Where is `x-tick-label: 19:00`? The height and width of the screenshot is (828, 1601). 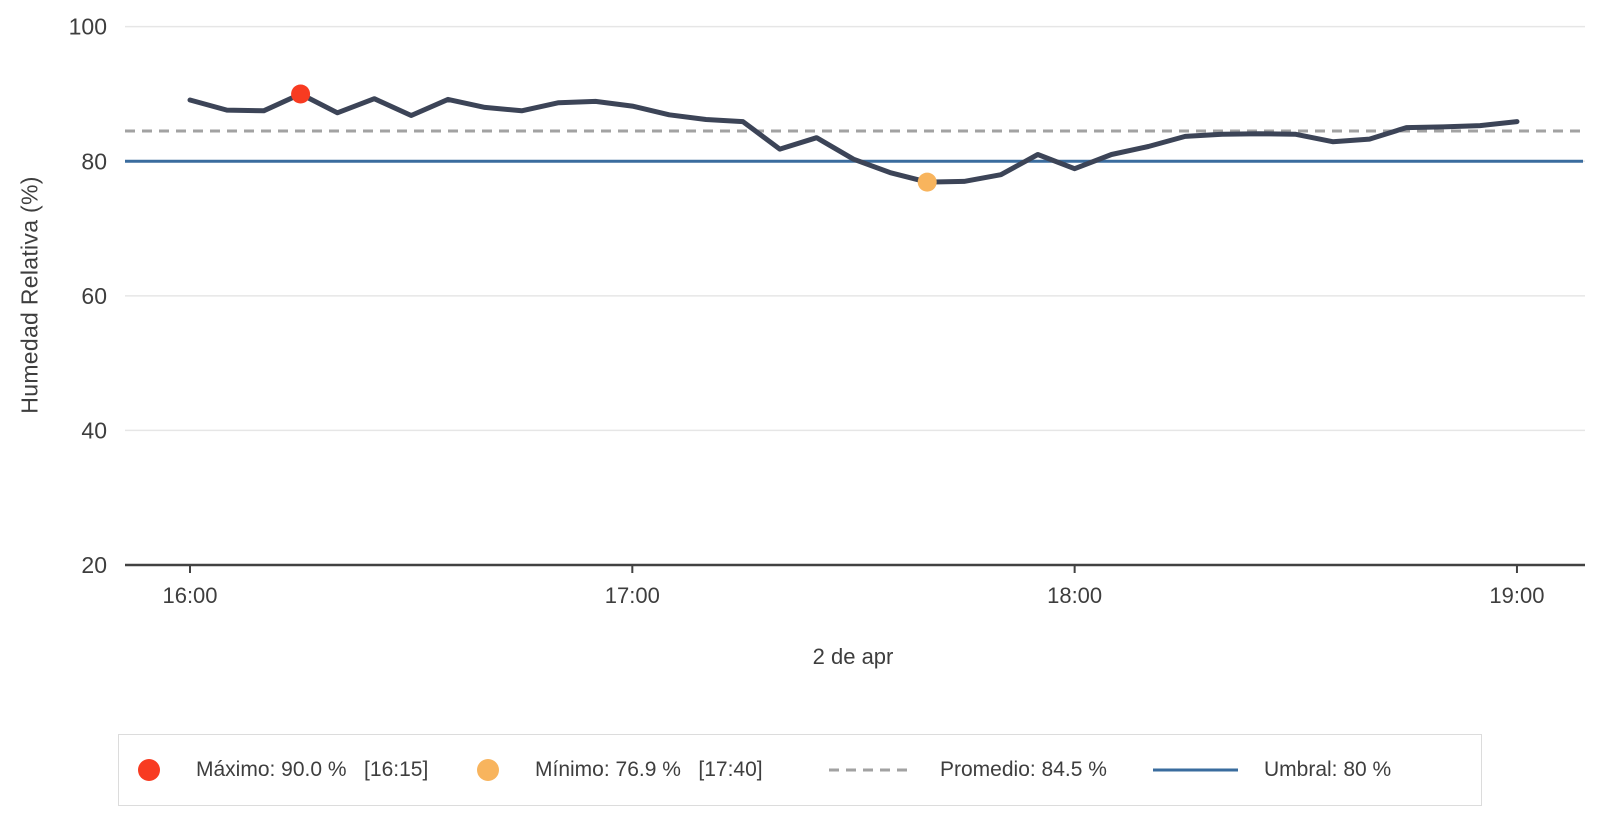
x-tick-label: 19:00 is located at coordinates (1516, 595).